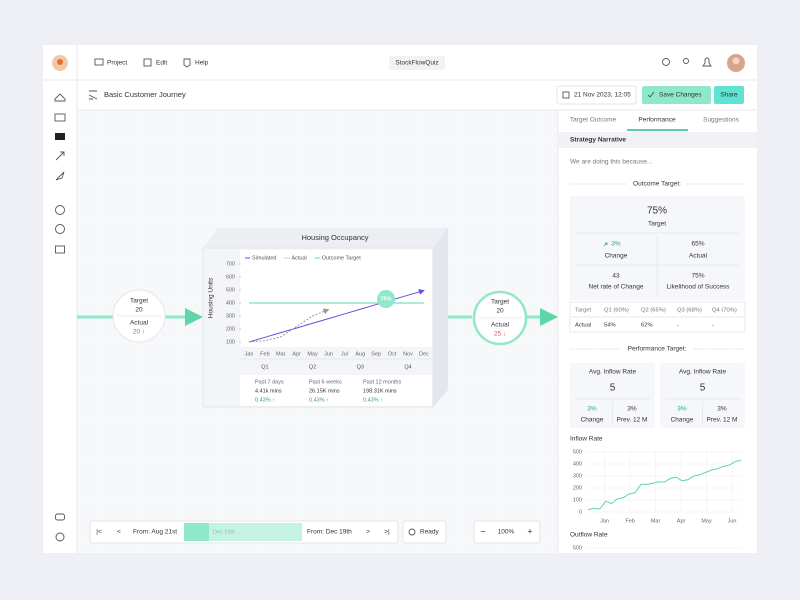 The height and width of the screenshot is (600, 800). What do you see at coordinates (329, 532) in the screenshot?
I see `timeline-to: From: Dec 19th` at bounding box center [329, 532].